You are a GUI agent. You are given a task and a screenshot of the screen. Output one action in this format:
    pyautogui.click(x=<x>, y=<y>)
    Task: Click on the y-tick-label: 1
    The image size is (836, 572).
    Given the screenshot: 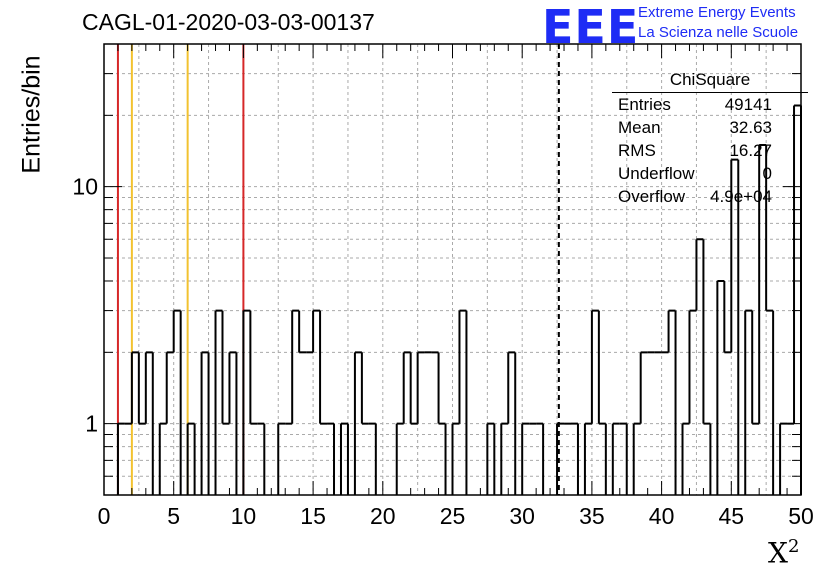 What is the action you would take?
    pyautogui.click(x=91, y=424)
    